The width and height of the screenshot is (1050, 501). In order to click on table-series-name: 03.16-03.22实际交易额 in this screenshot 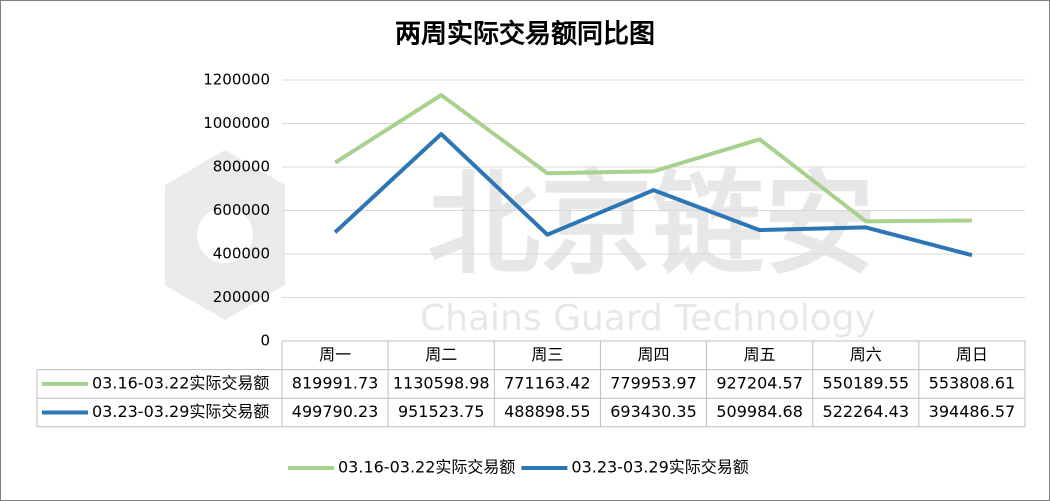, I will do `click(180, 382)`.